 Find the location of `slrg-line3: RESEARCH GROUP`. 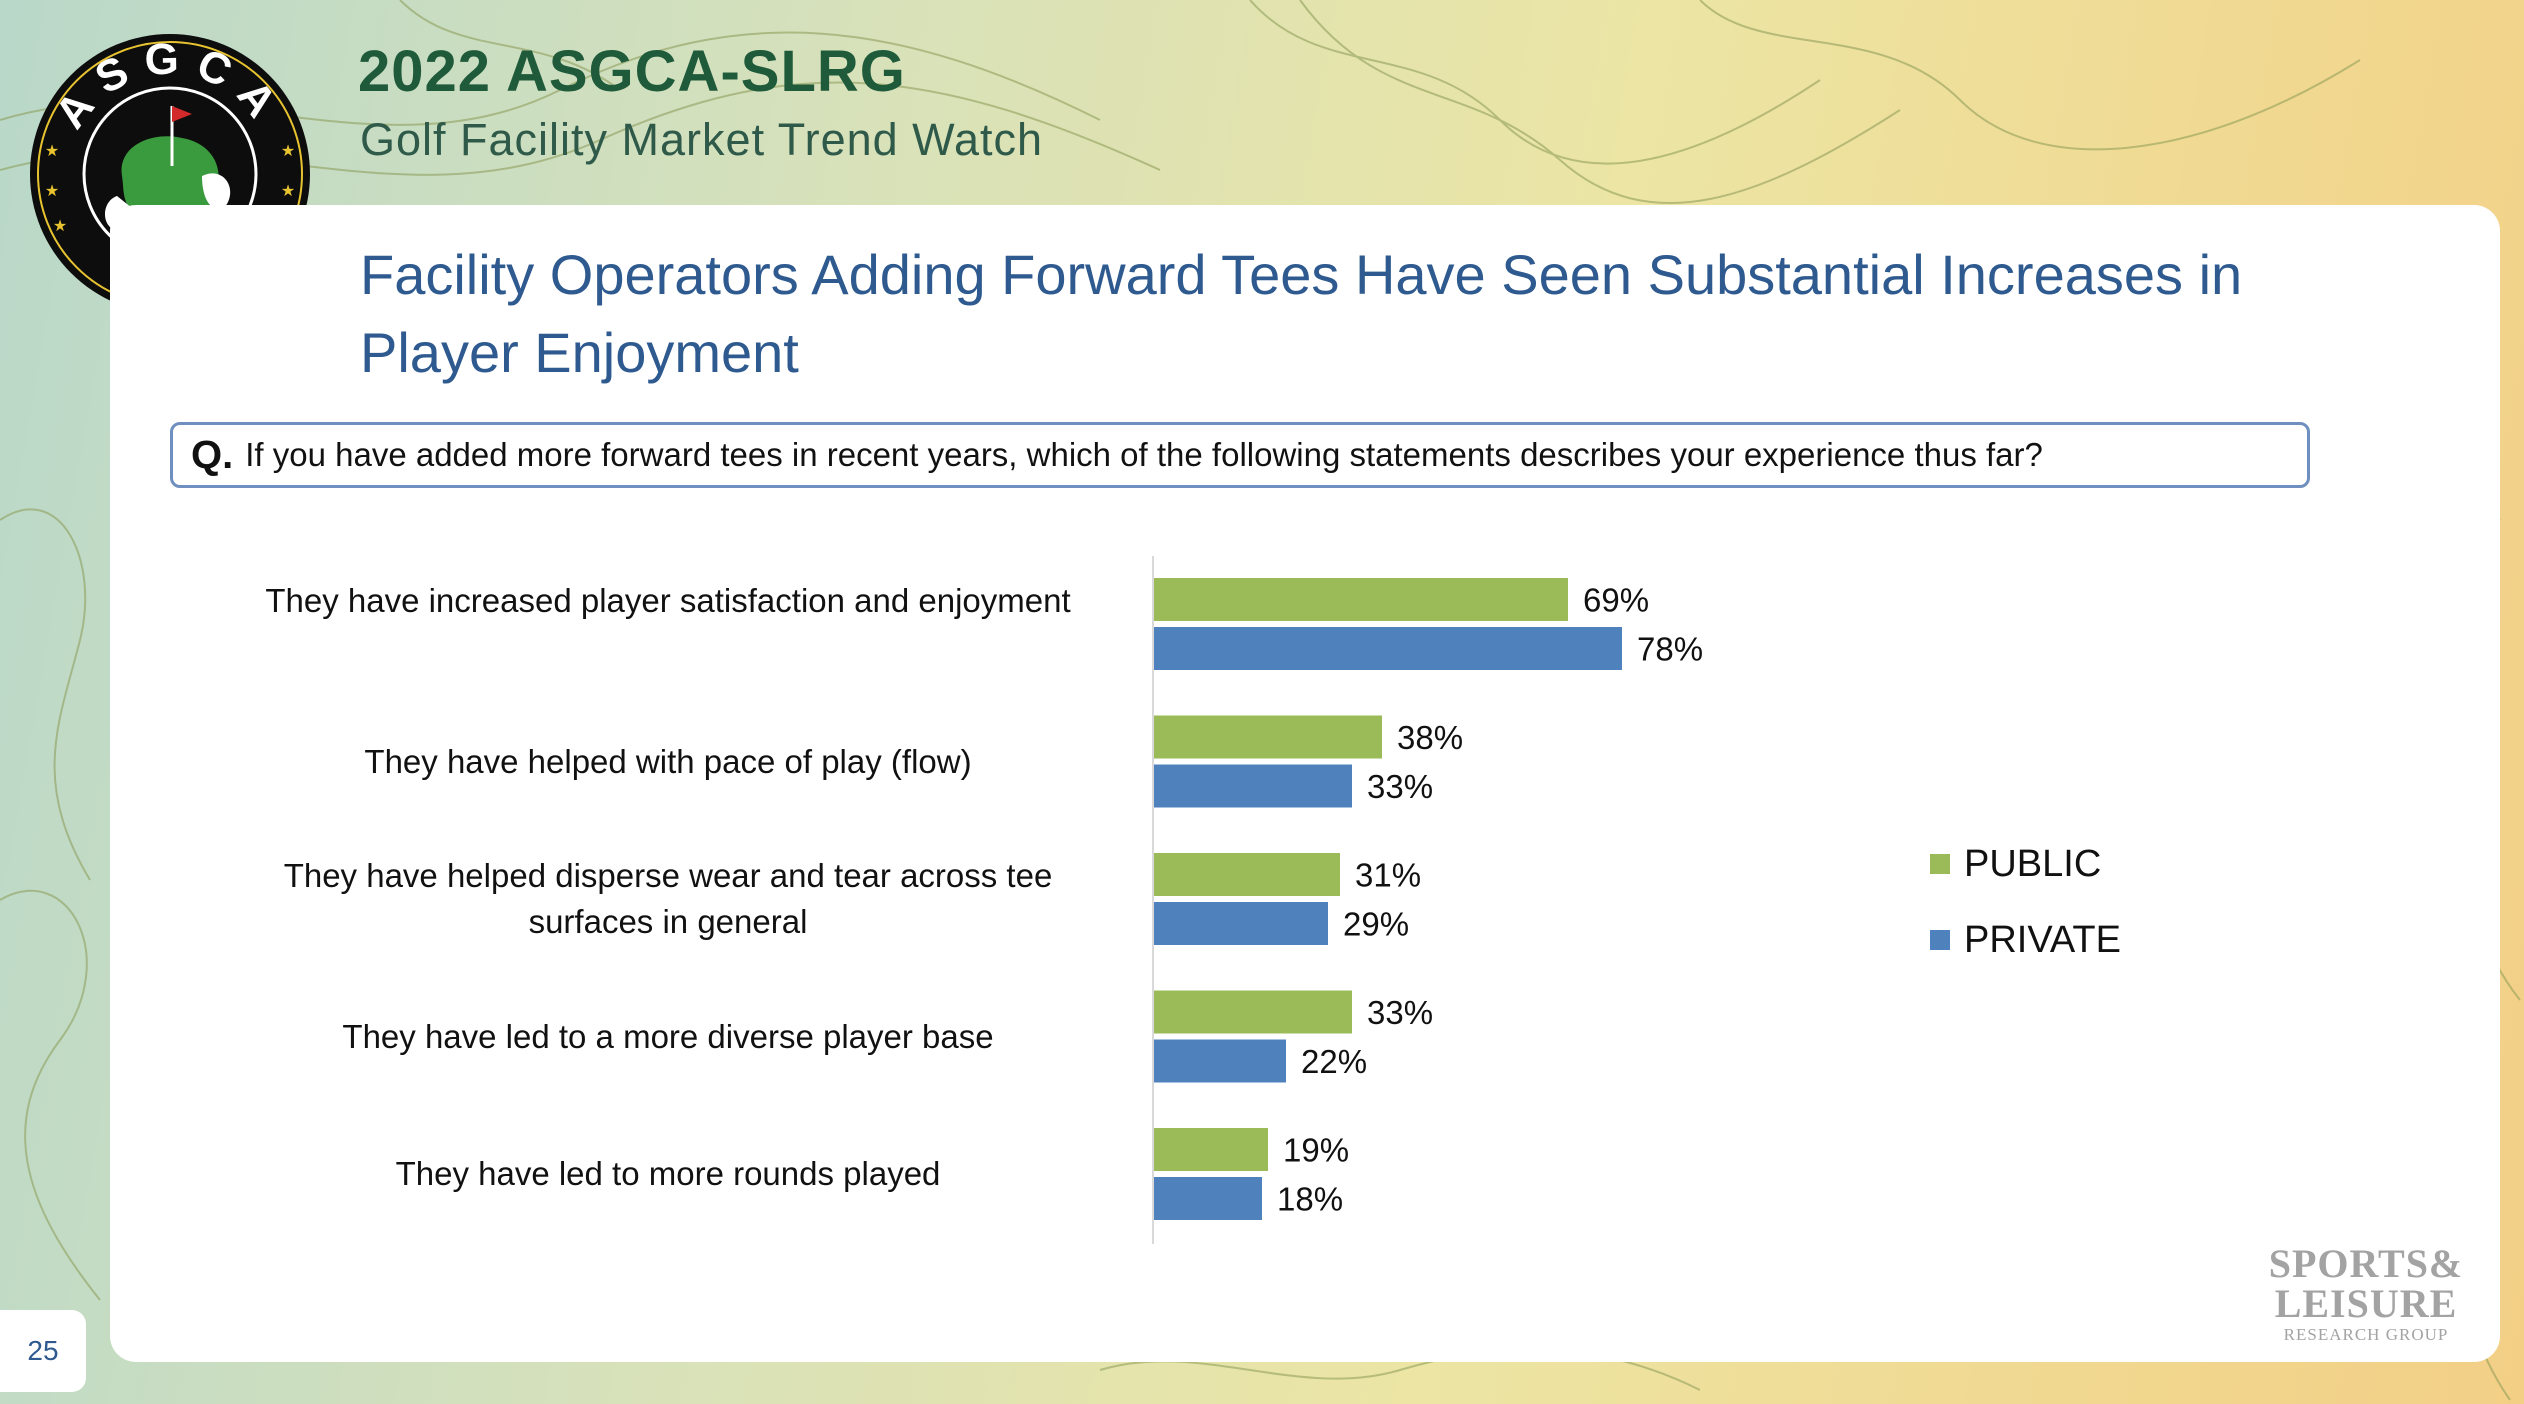

slrg-line3: RESEARCH GROUP is located at coordinates (2366, 1334).